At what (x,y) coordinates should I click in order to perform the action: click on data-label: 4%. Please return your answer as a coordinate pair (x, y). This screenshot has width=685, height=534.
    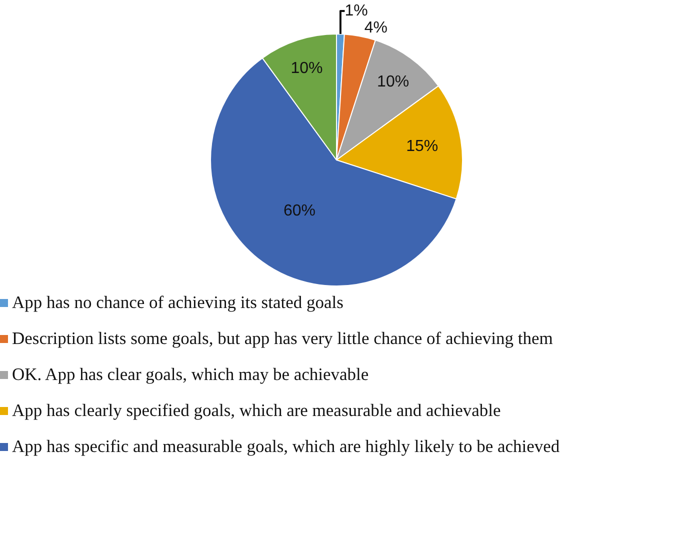
    Looking at the image, I should click on (376, 28).